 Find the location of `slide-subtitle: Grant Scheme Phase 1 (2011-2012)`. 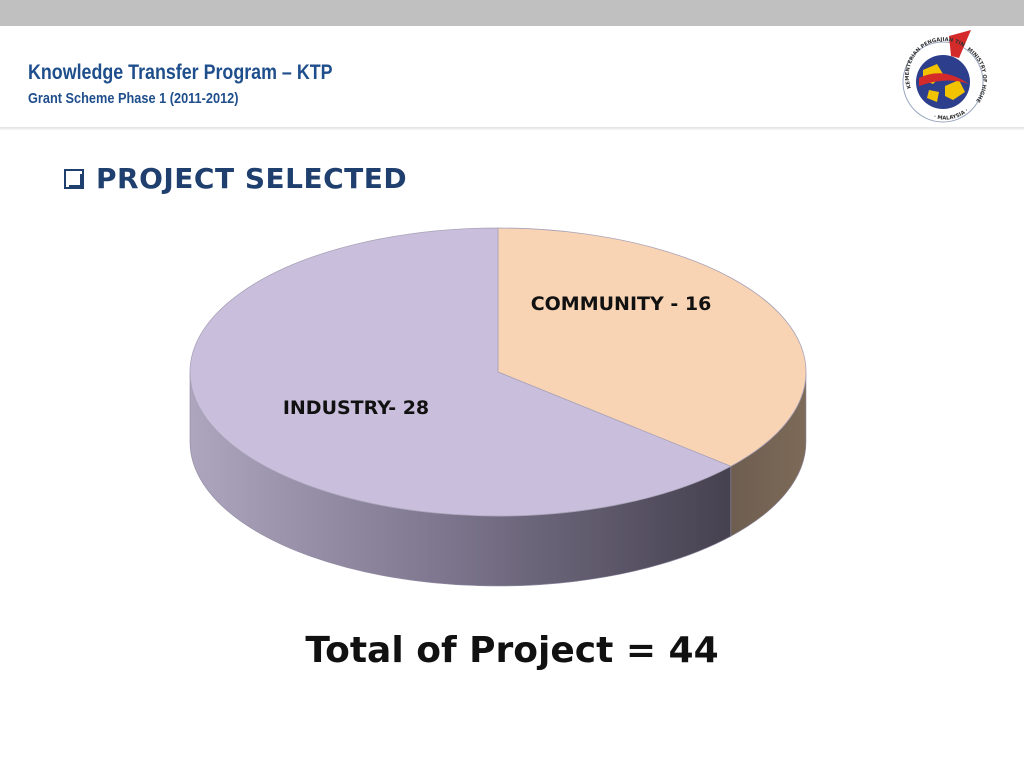

slide-subtitle: Grant Scheme Phase 1 (2011-2012) is located at coordinates (133, 98).